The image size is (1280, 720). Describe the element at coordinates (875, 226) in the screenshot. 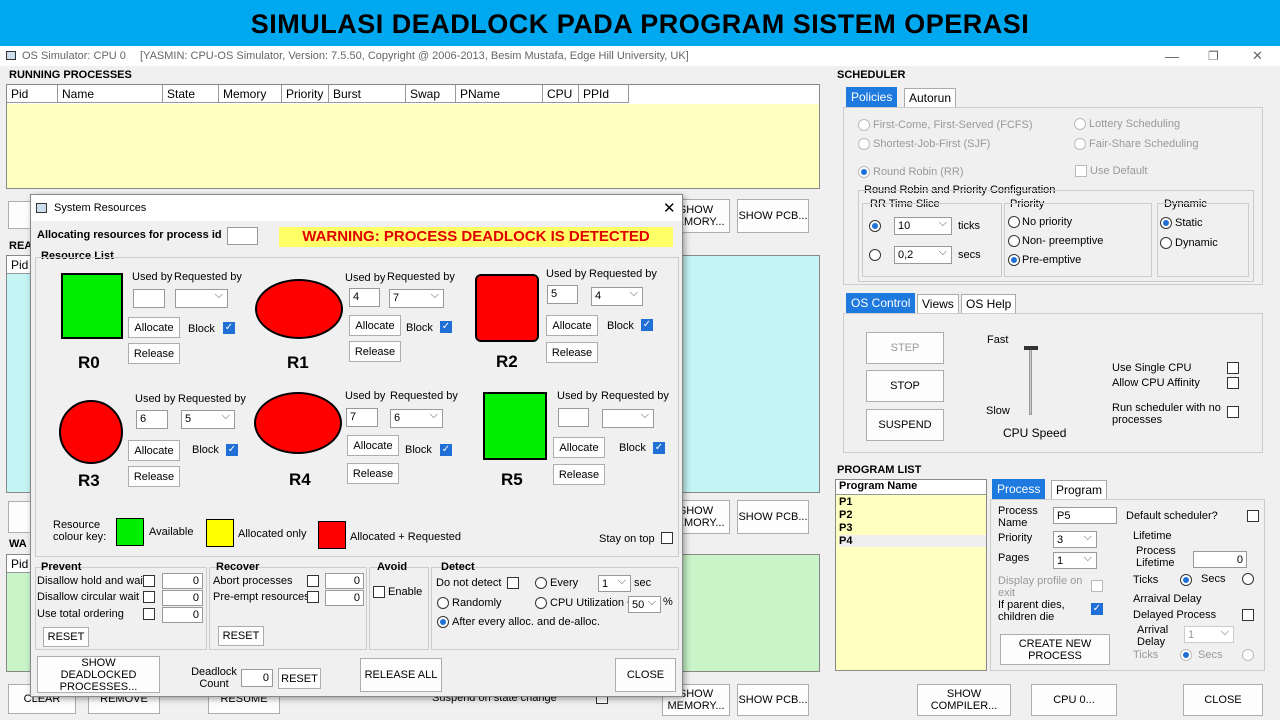

I see `ticks-radio` at that location.